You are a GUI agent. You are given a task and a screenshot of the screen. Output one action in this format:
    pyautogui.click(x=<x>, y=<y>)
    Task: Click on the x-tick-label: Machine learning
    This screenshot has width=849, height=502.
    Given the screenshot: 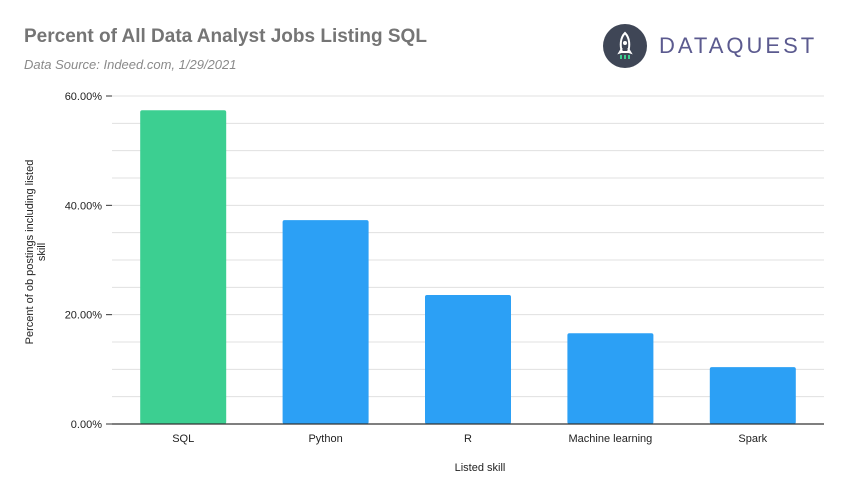 What is the action you would take?
    pyautogui.click(x=611, y=439)
    